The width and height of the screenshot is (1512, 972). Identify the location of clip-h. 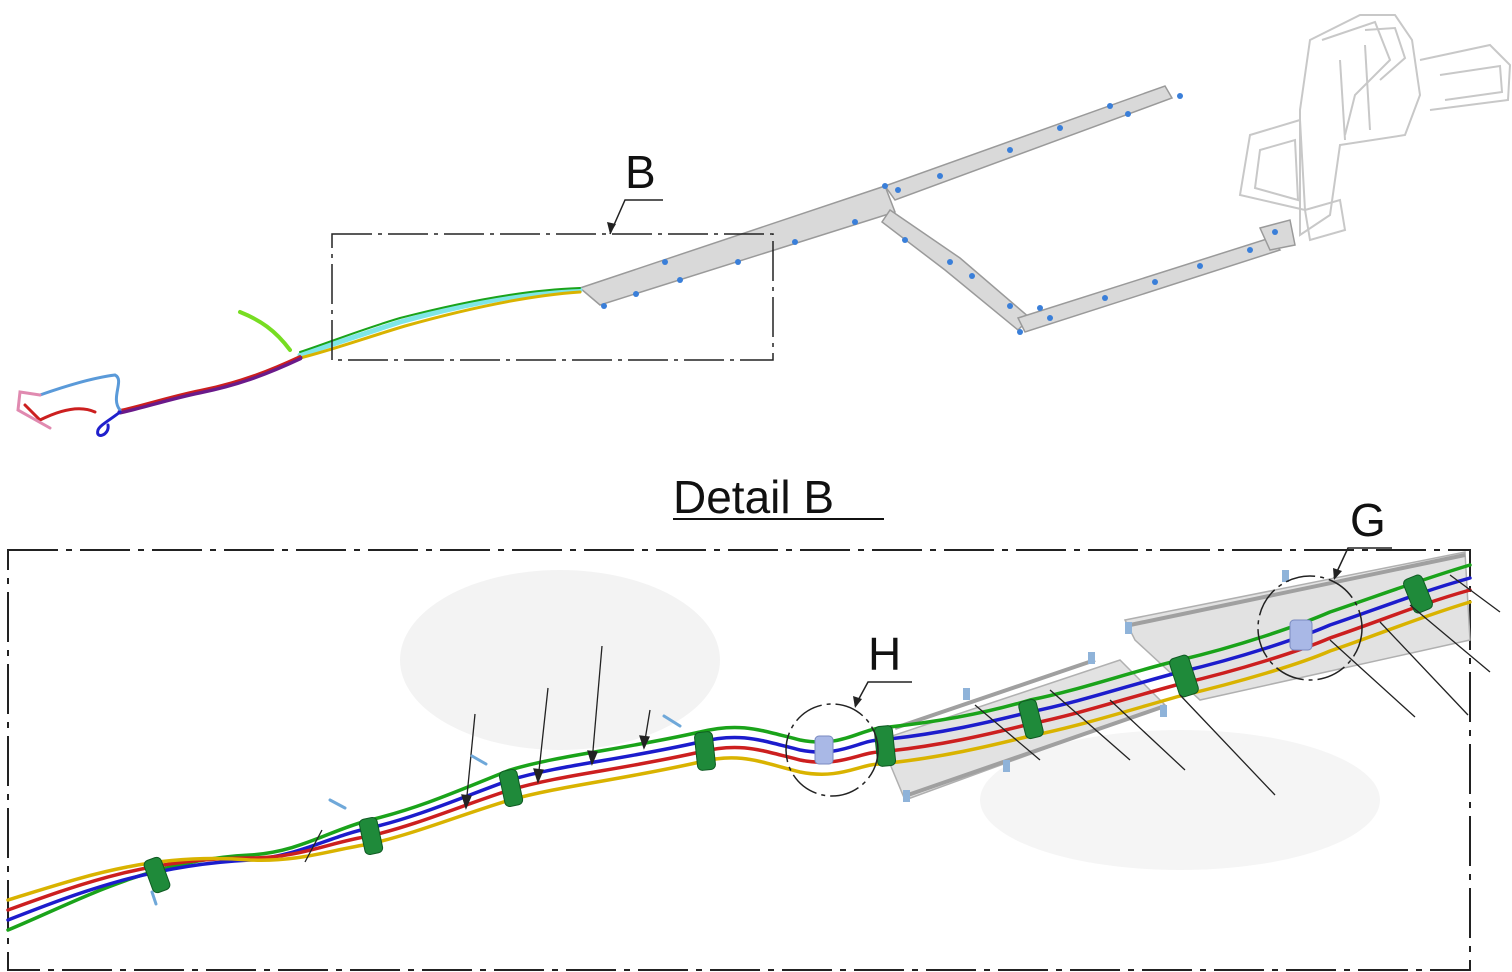
(824, 750).